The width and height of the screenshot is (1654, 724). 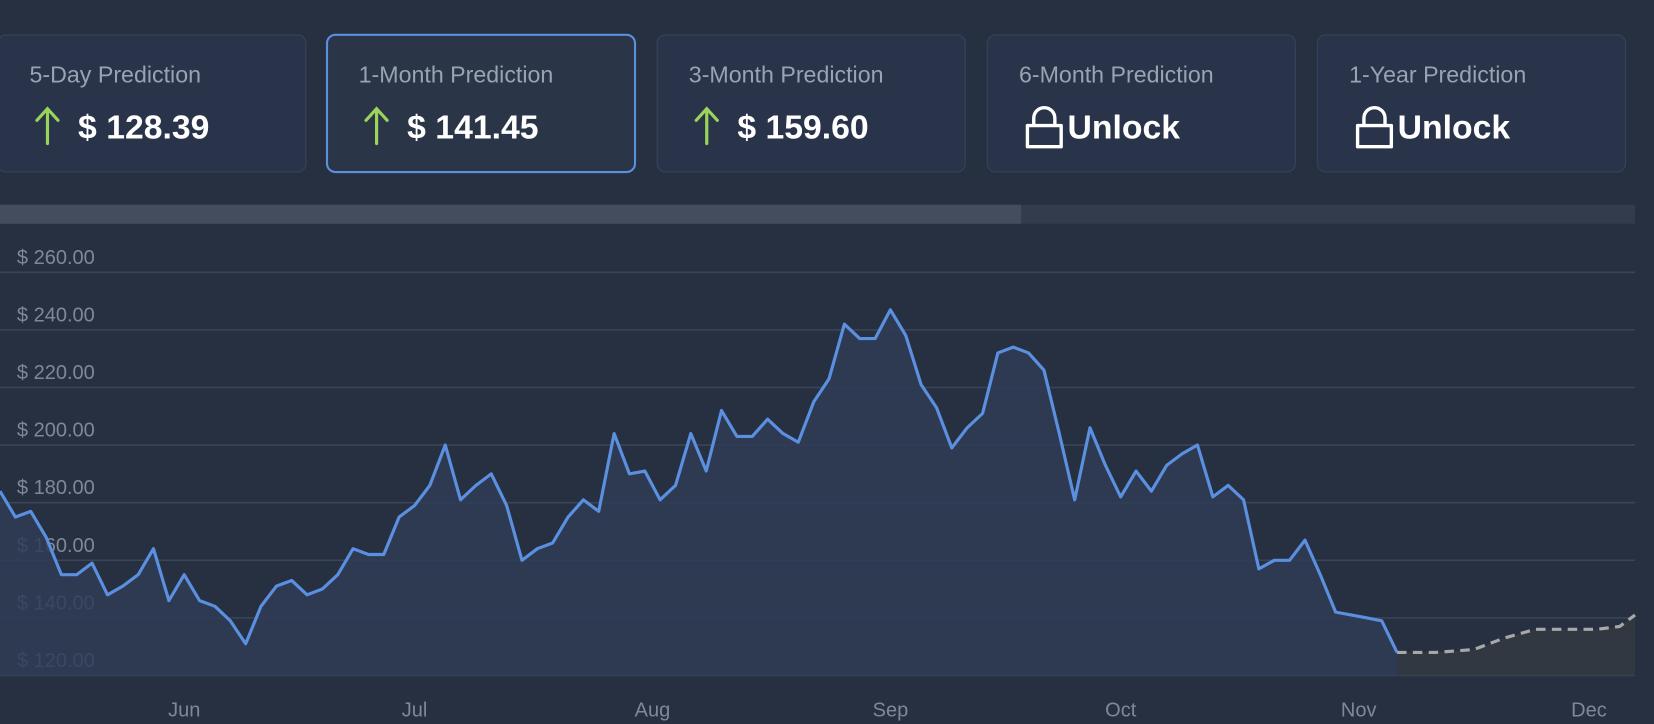 What do you see at coordinates (1359, 711) in the screenshot?
I see `x-tick-label: Nov` at bounding box center [1359, 711].